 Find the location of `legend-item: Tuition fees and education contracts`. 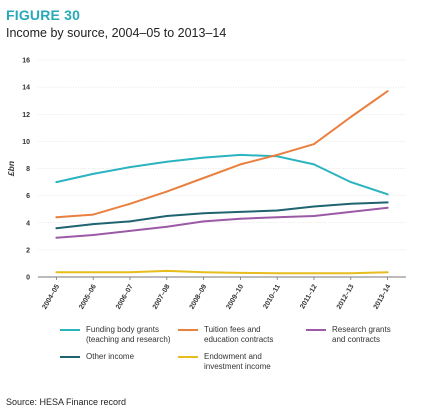

legend-item: Tuition fees and education contracts is located at coordinates (225, 335).